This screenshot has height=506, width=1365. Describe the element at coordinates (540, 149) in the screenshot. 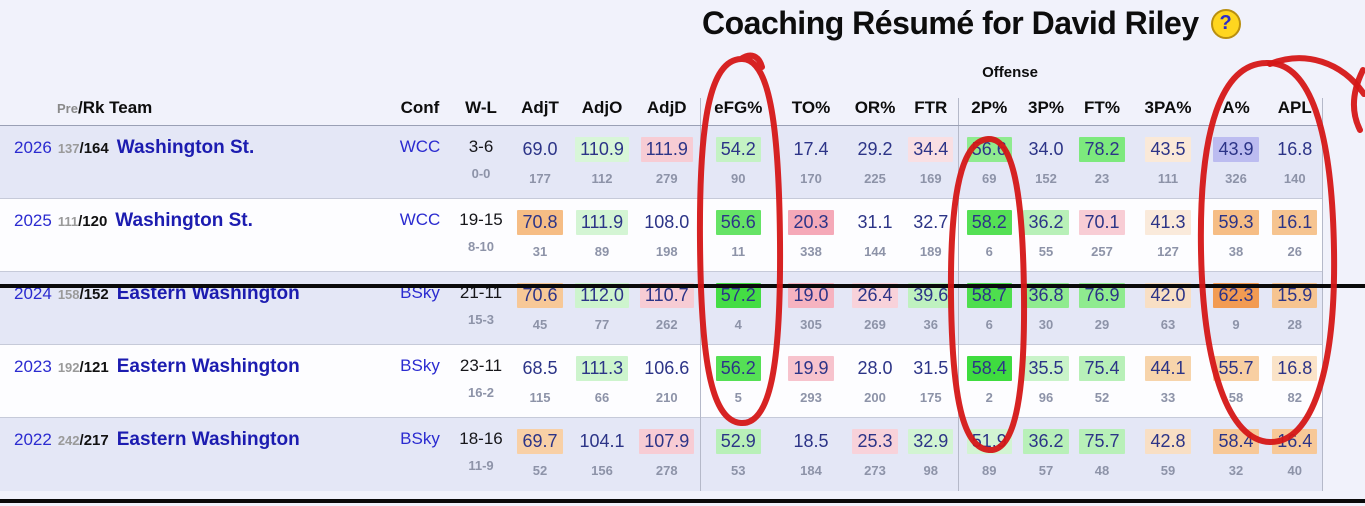

I see `stat-value: 69.0` at that location.